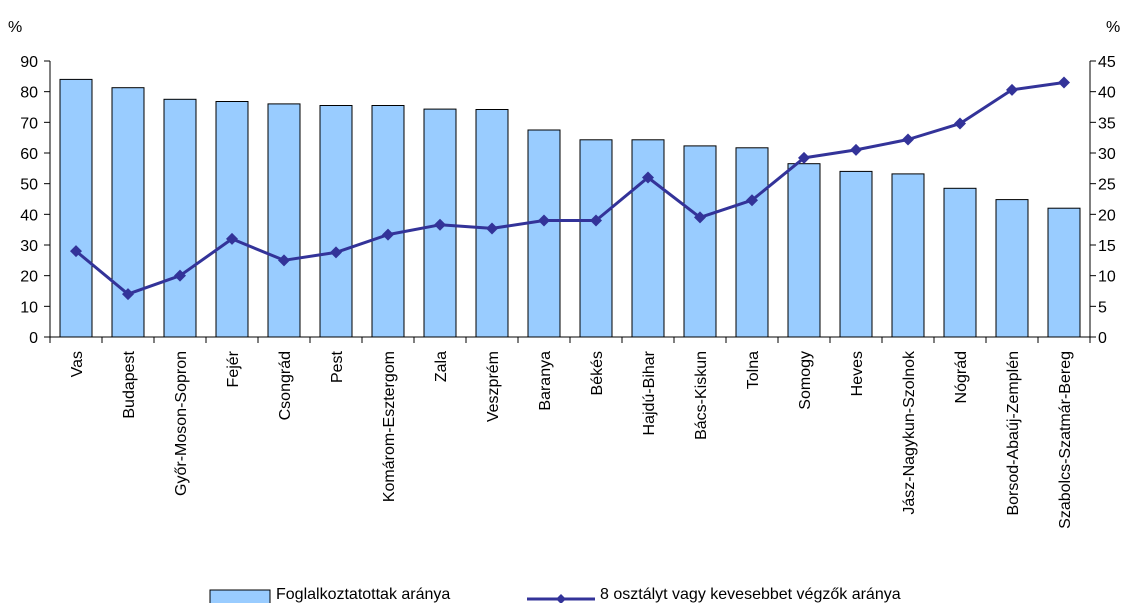  I want to click on category-label: Hajdú-Bihar, so click(649, 392).